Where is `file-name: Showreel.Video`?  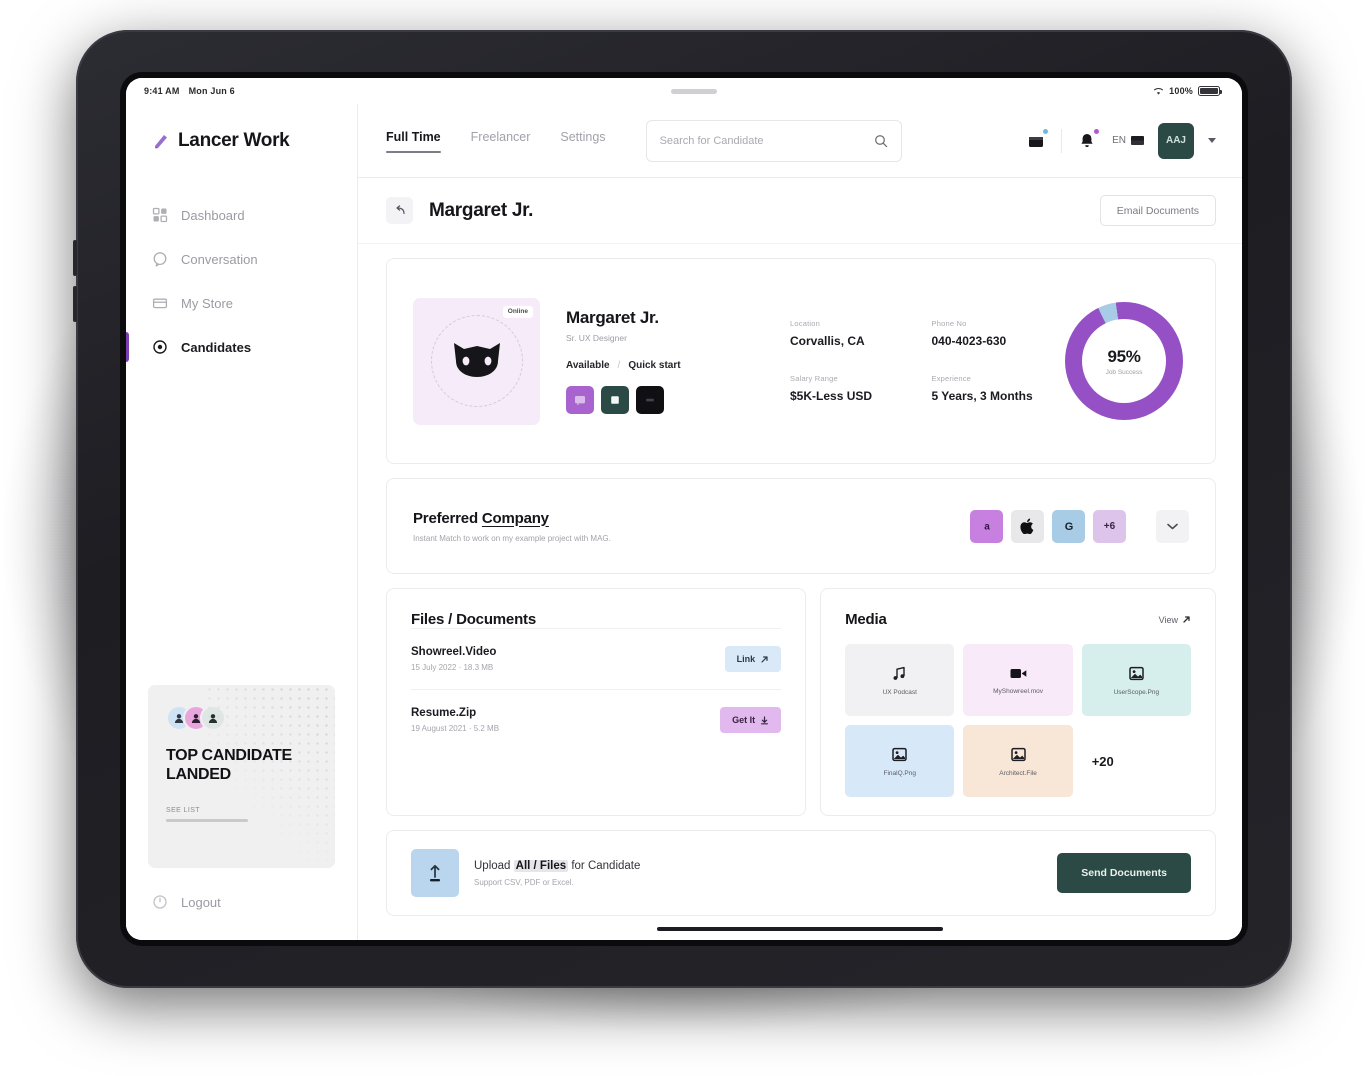
file-name: Showreel.Video is located at coordinates (454, 652).